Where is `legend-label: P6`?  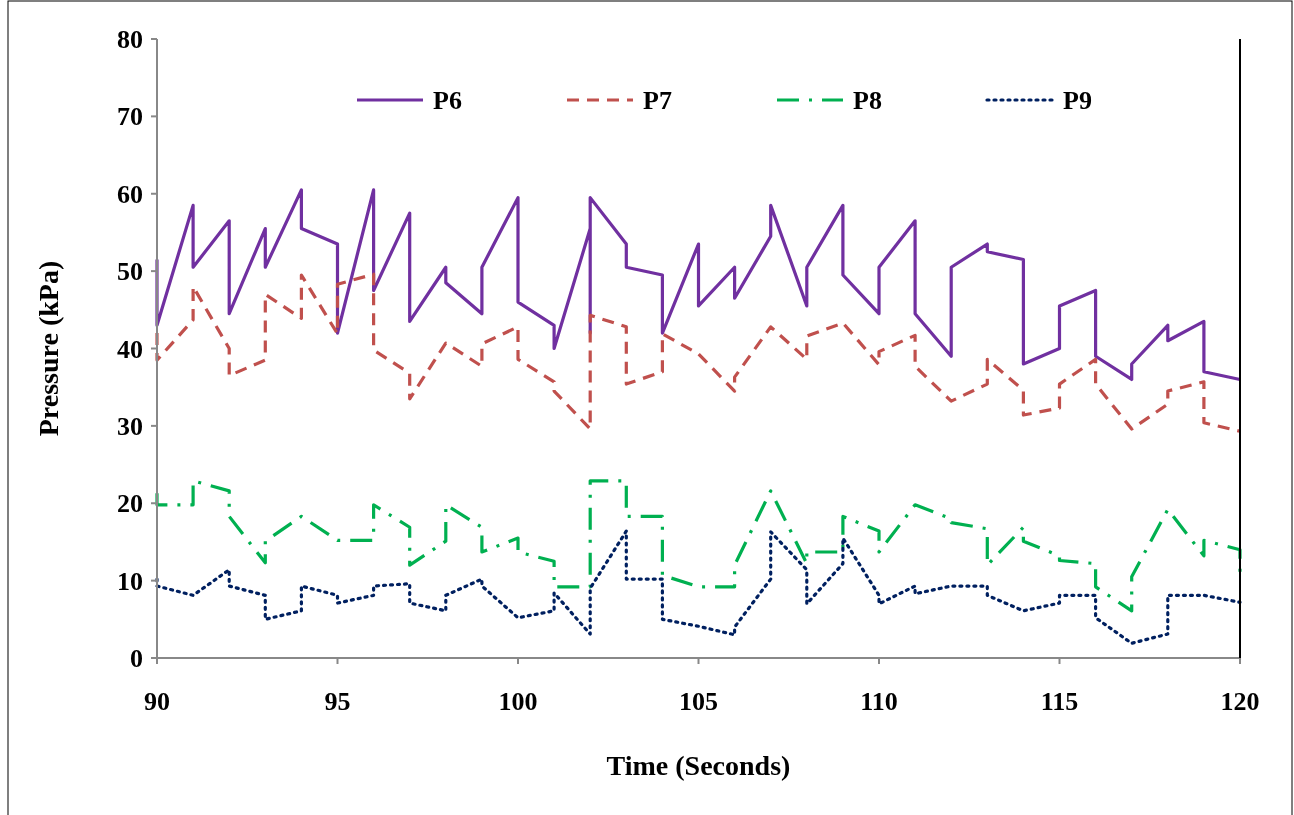
legend-label: P6 is located at coordinates (447, 101).